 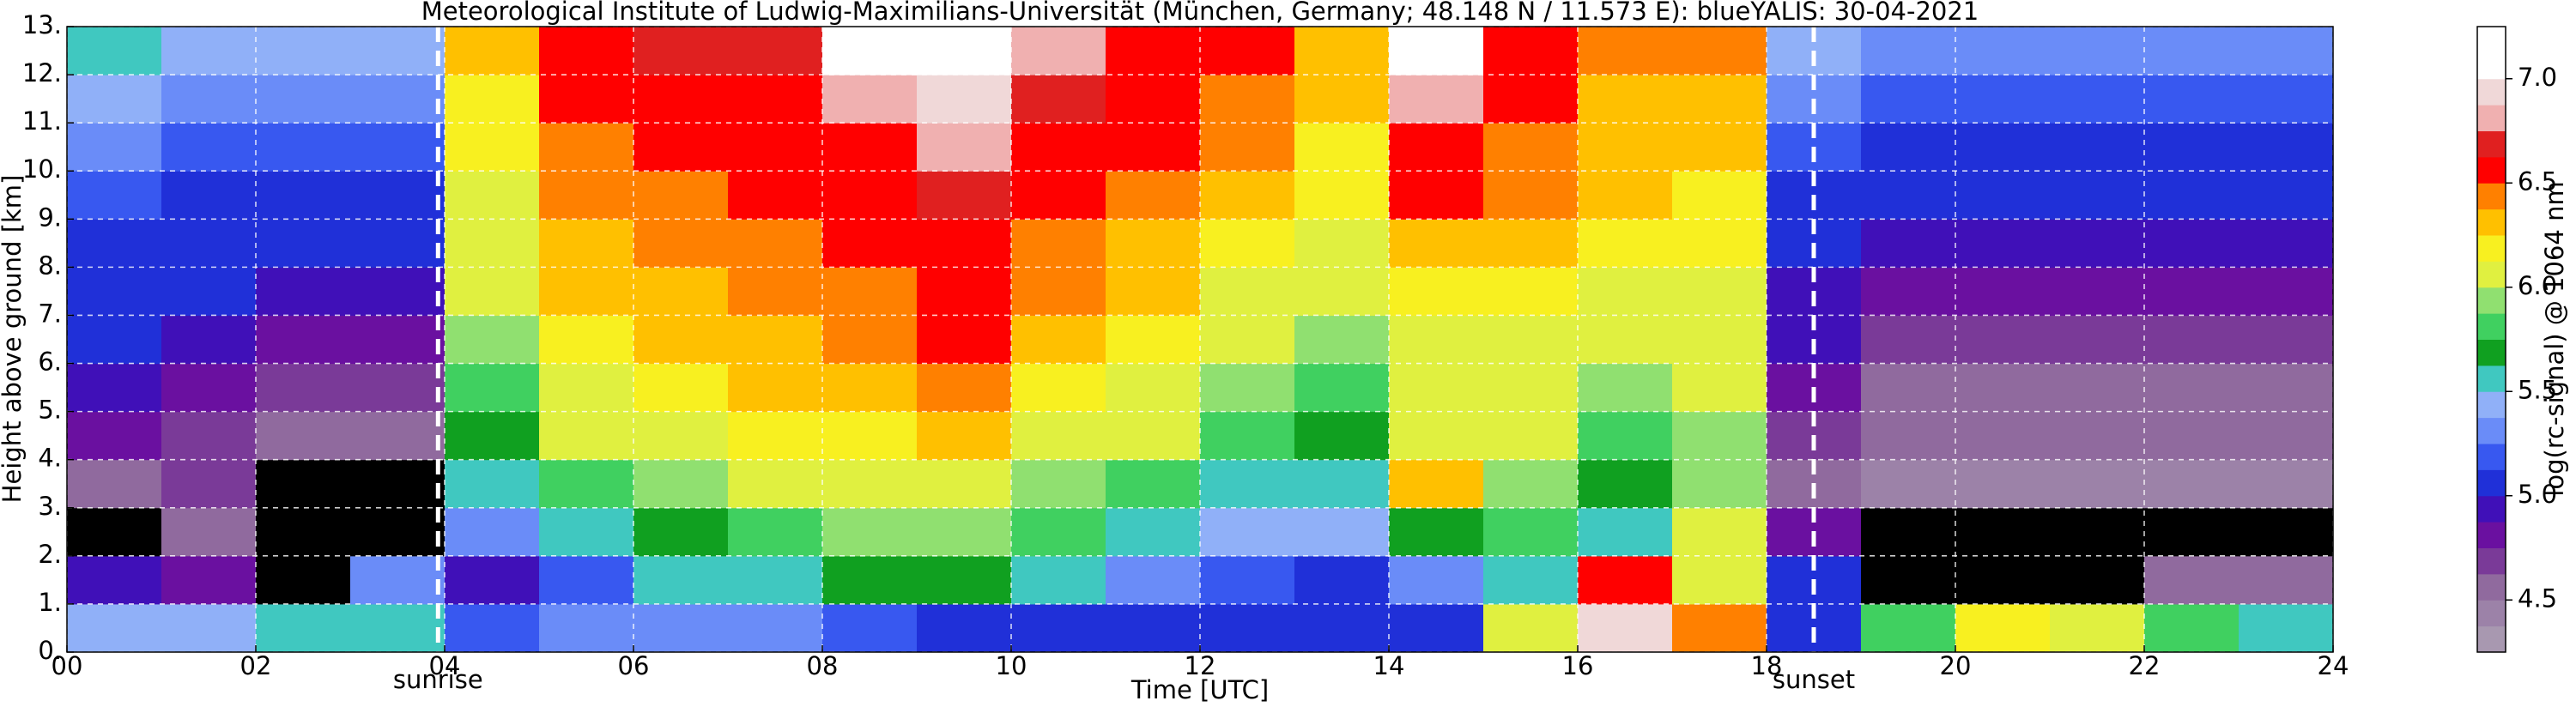 What do you see at coordinates (13, 339) in the screenshot?
I see `y-axis-label: Height above ground [km]` at bounding box center [13, 339].